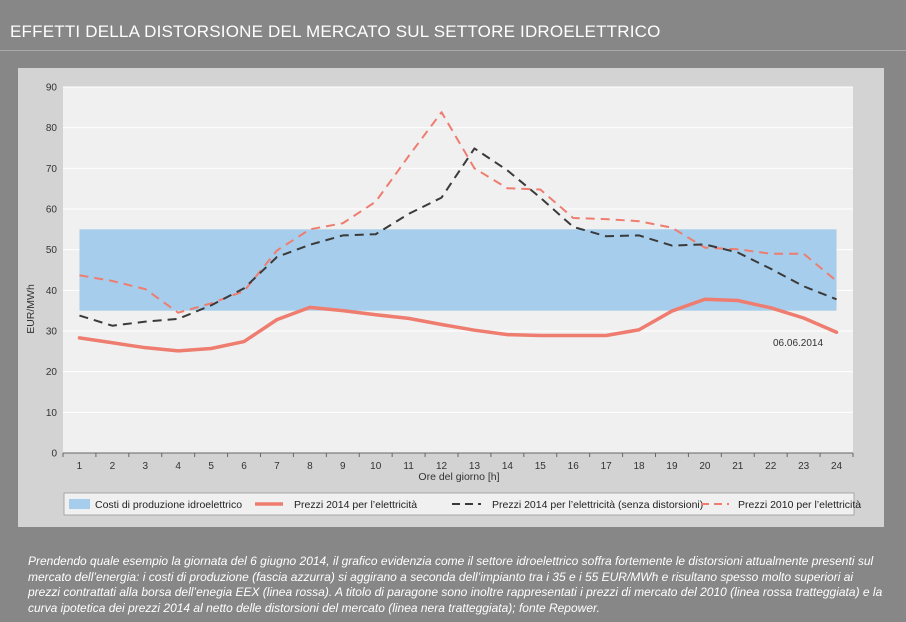  Describe the element at coordinates (178, 466) in the screenshot. I see `x-tick-label: 4` at that location.